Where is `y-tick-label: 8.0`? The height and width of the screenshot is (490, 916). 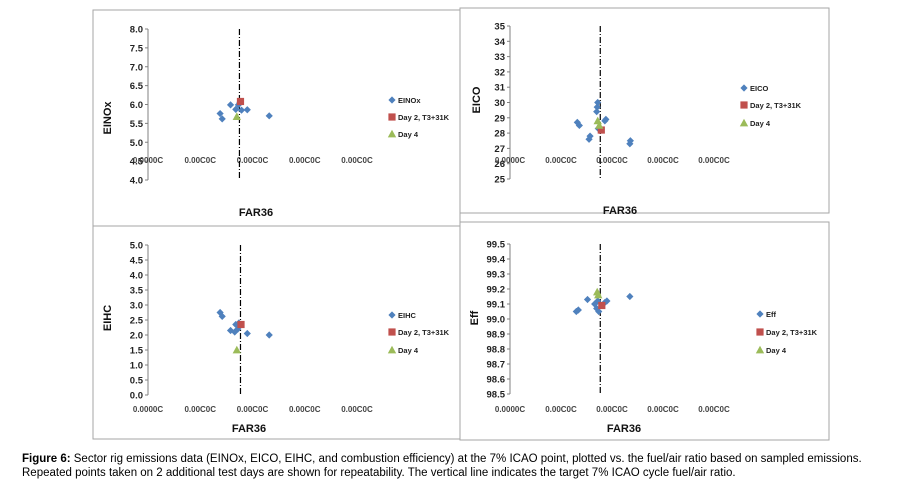
y-tick-label: 8.0 is located at coordinates (136, 30).